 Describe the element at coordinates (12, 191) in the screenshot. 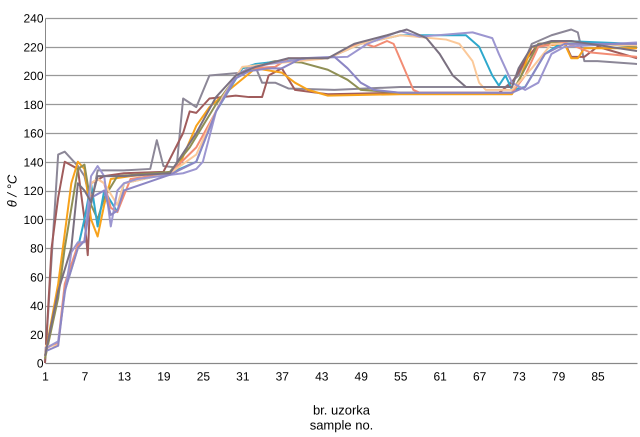

I see `y-axis-title: θ / °C` at that location.